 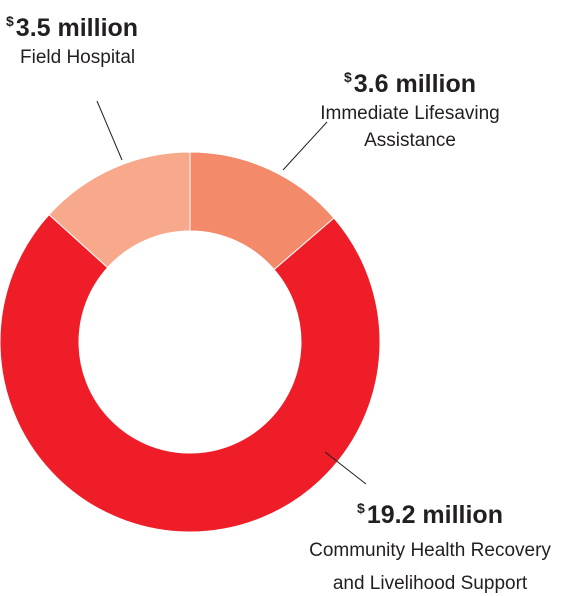 I want to click on immediate-lifesaving-label-line-2: Assistance, so click(x=410, y=140).